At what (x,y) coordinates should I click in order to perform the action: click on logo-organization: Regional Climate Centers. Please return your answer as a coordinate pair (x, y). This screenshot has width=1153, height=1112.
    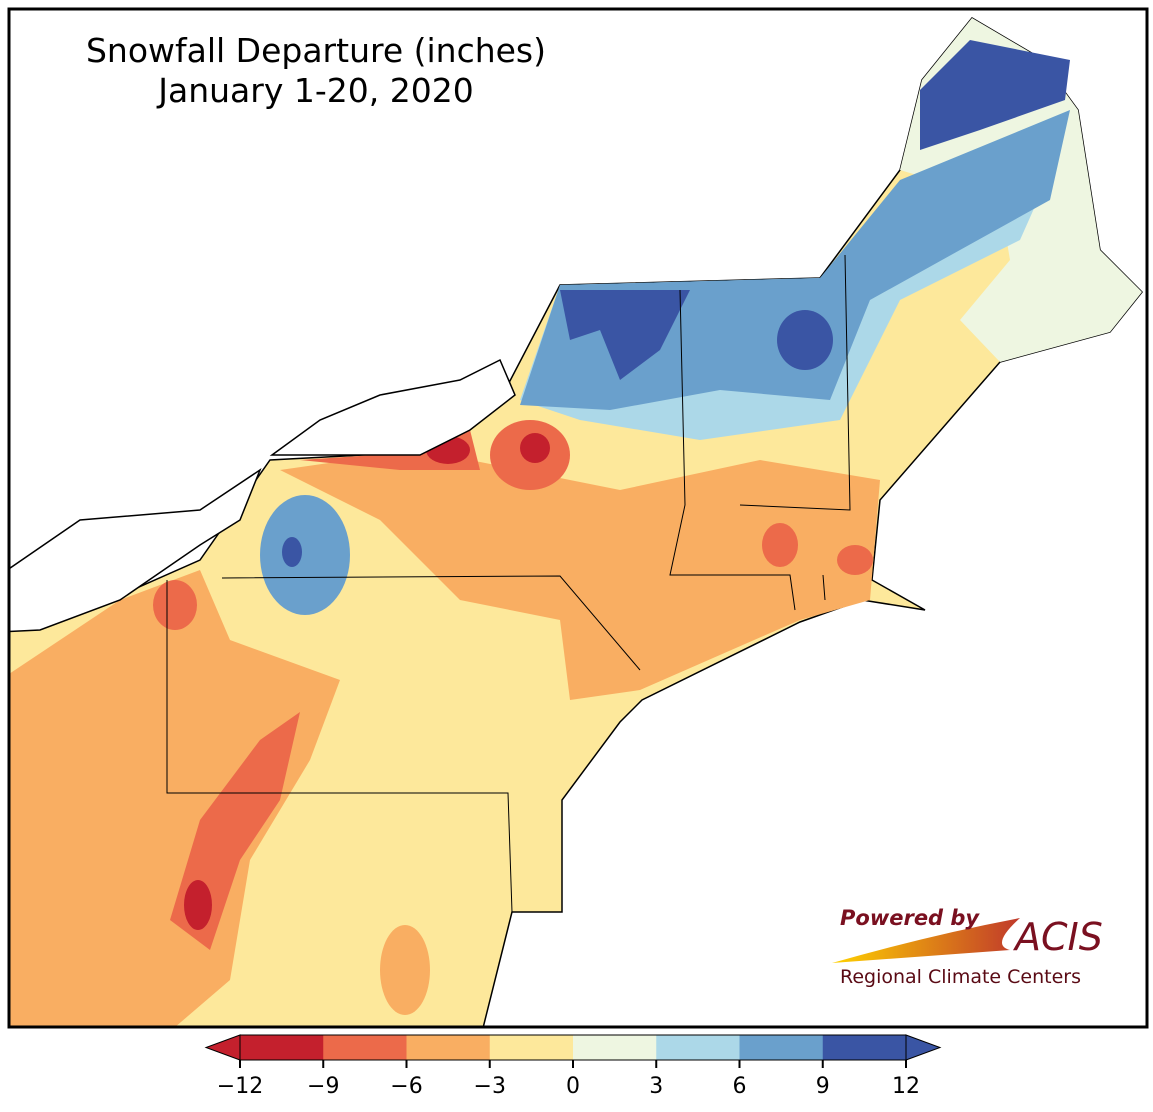
    Looking at the image, I should click on (960, 977).